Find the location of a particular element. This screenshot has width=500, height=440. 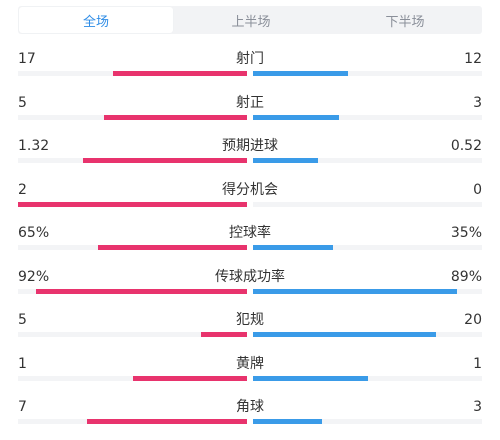

home-value: 2 is located at coordinates (22, 189).